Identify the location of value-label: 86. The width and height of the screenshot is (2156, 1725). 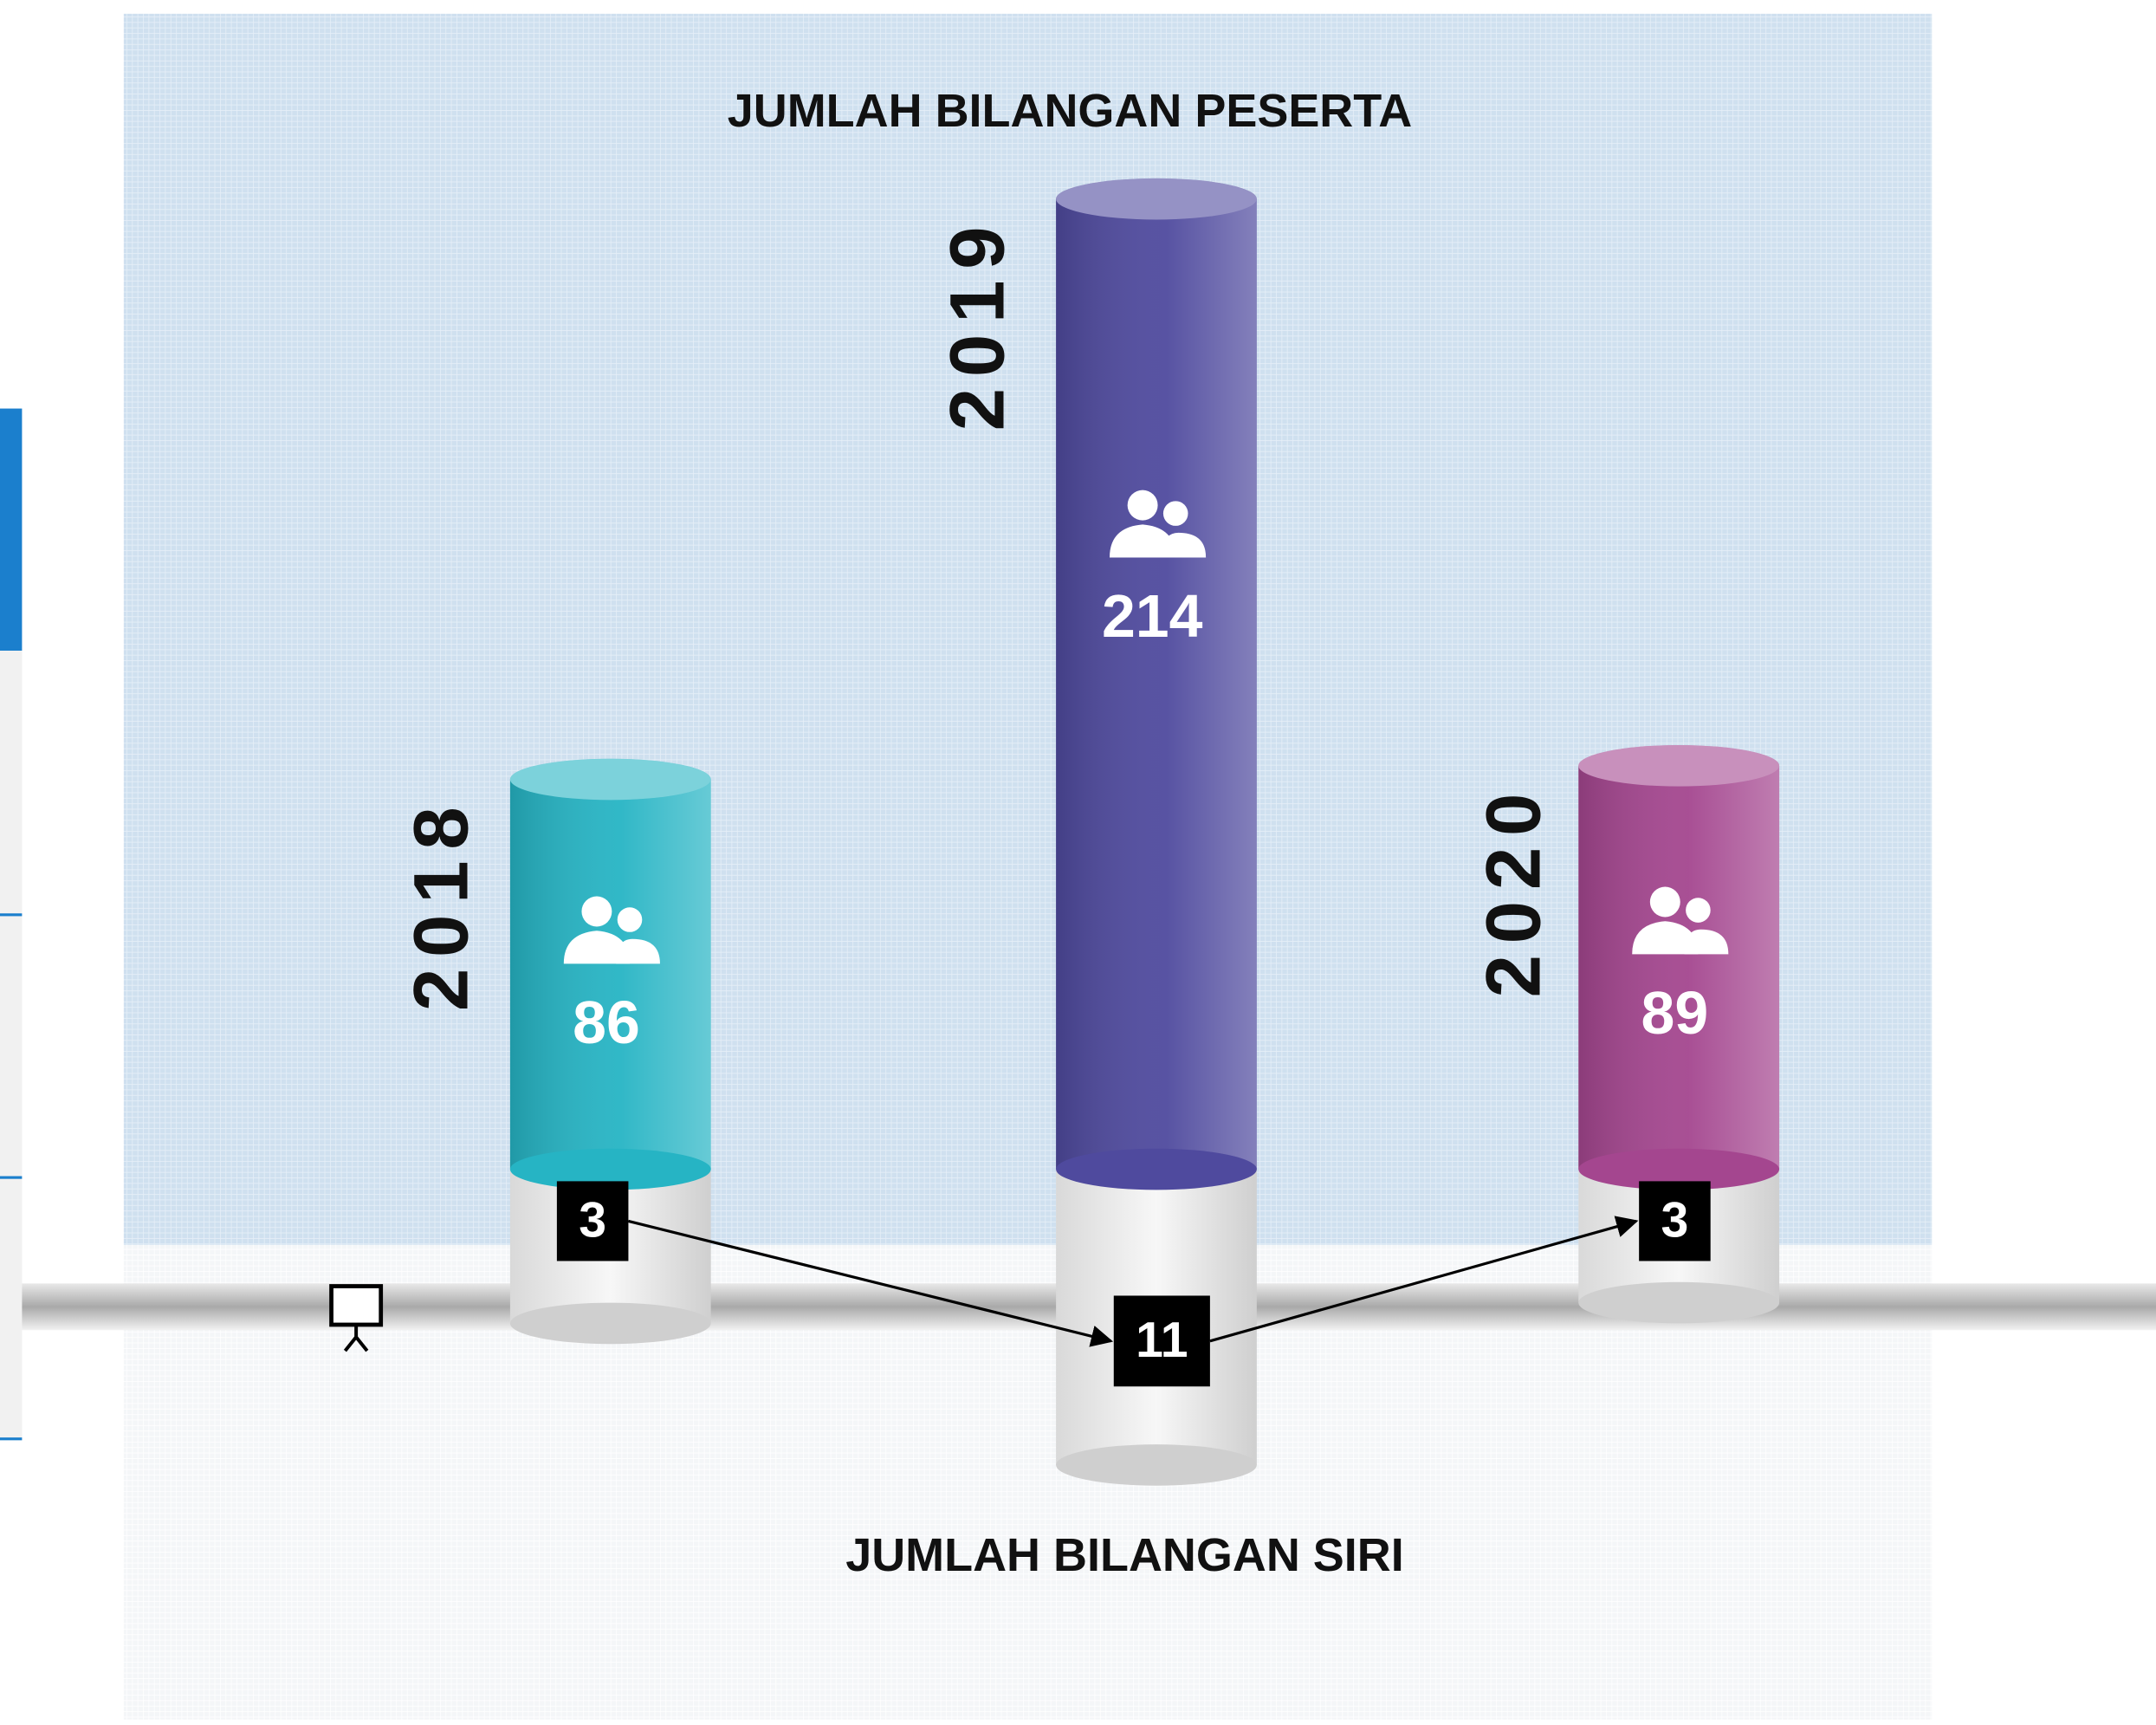
(606, 1022).